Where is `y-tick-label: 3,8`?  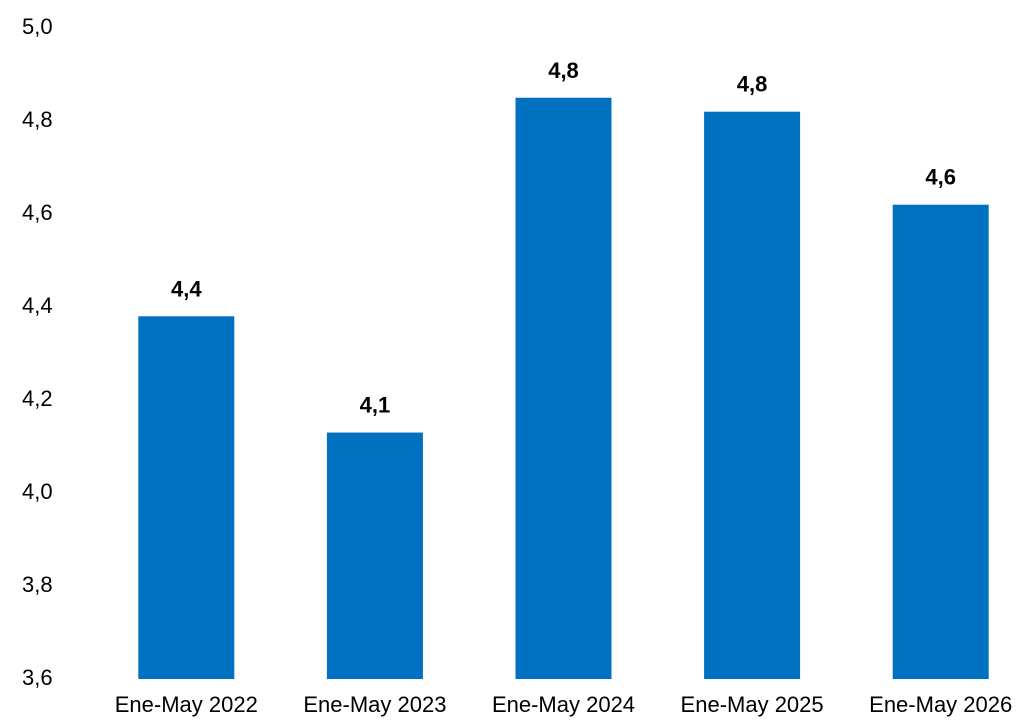
y-tick-label: 3,8 is located at coordinates (37, 584).